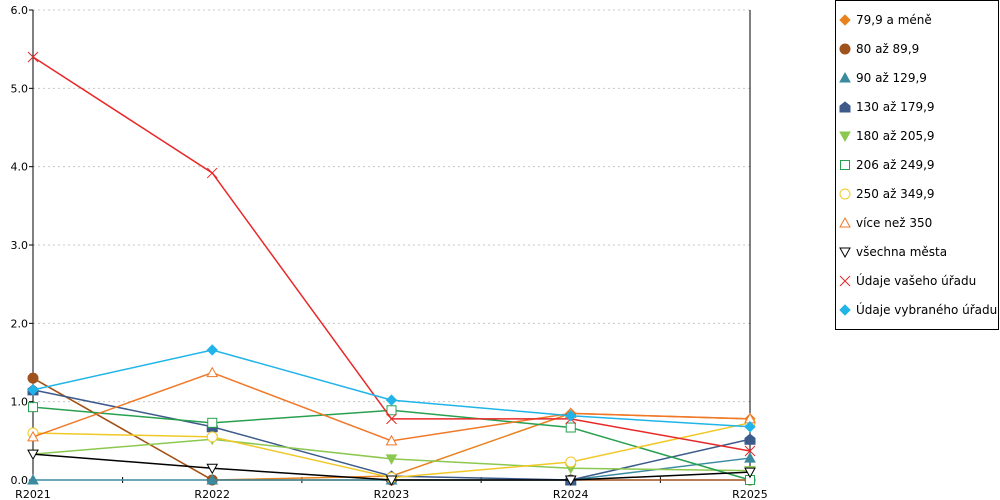 The height and width of the screenshot is (500, 1000). I want to click on y-tick-label: 0.0, so click(20, 480).